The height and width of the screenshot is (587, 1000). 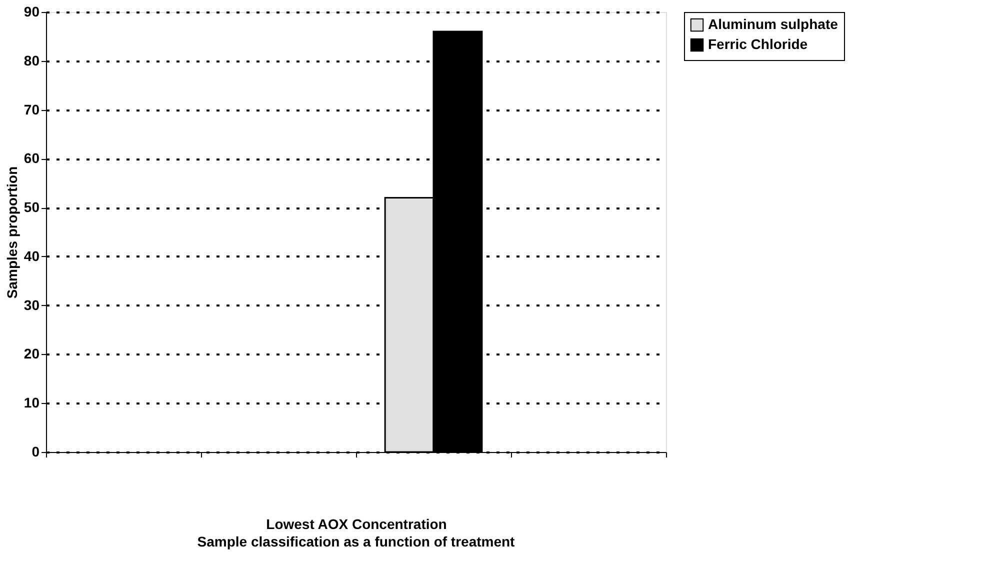 What do you see at coordinates (36, 452) in the screenshot?
I see `y-tick-label: 0` at bounding box center [36, 452].